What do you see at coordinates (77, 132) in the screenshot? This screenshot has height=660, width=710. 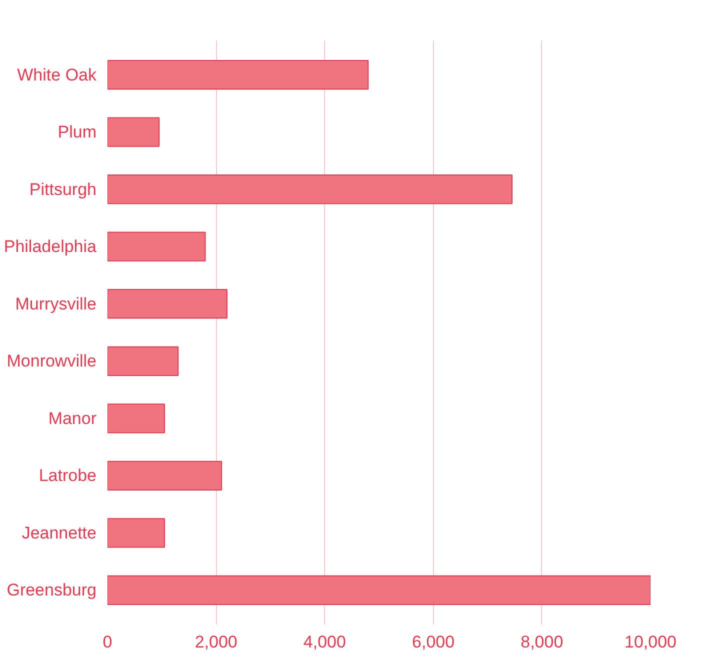 I see `y-tick-label: Plum` at bounding box center [77, 132].